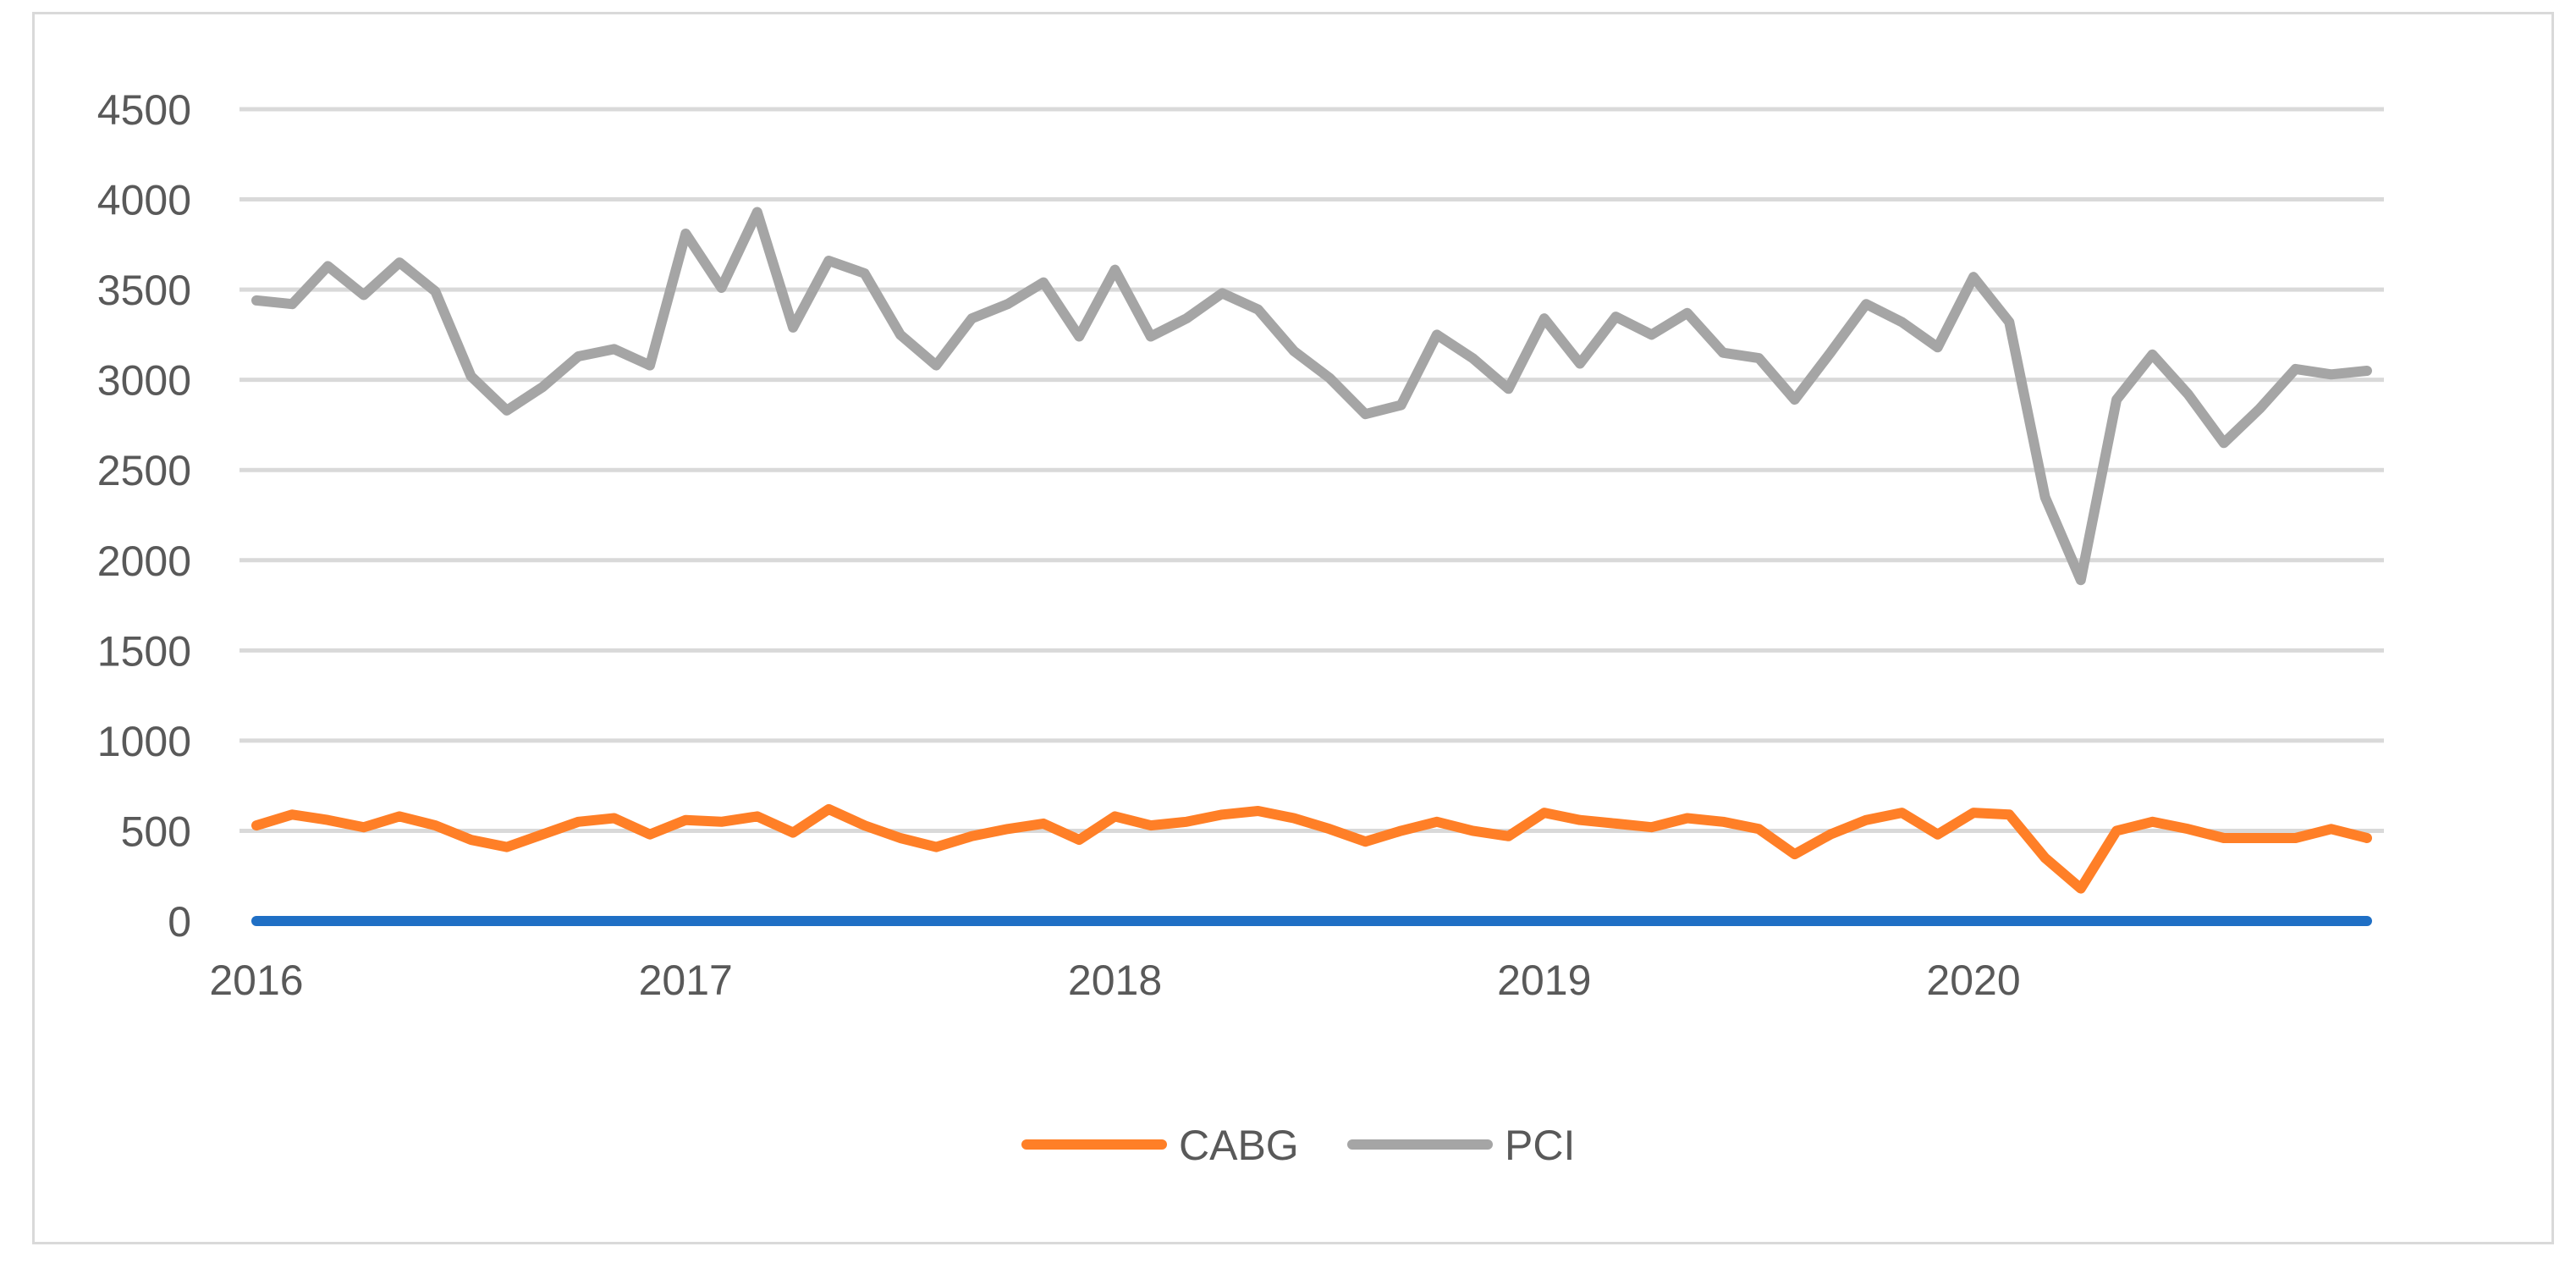 This screenshot has height=1263, width=2576. Describe the element at coordinates (1160, 1145) in the screenshot. I see `legend-item-cabg: CABG` at that location.